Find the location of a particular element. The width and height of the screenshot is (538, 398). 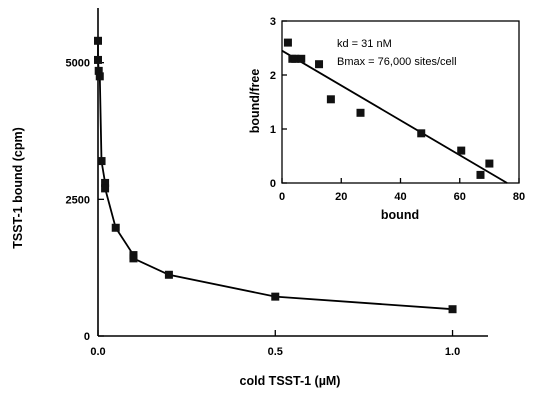

inset-y-tick-label: 0 is located at coordinates (273, 184).